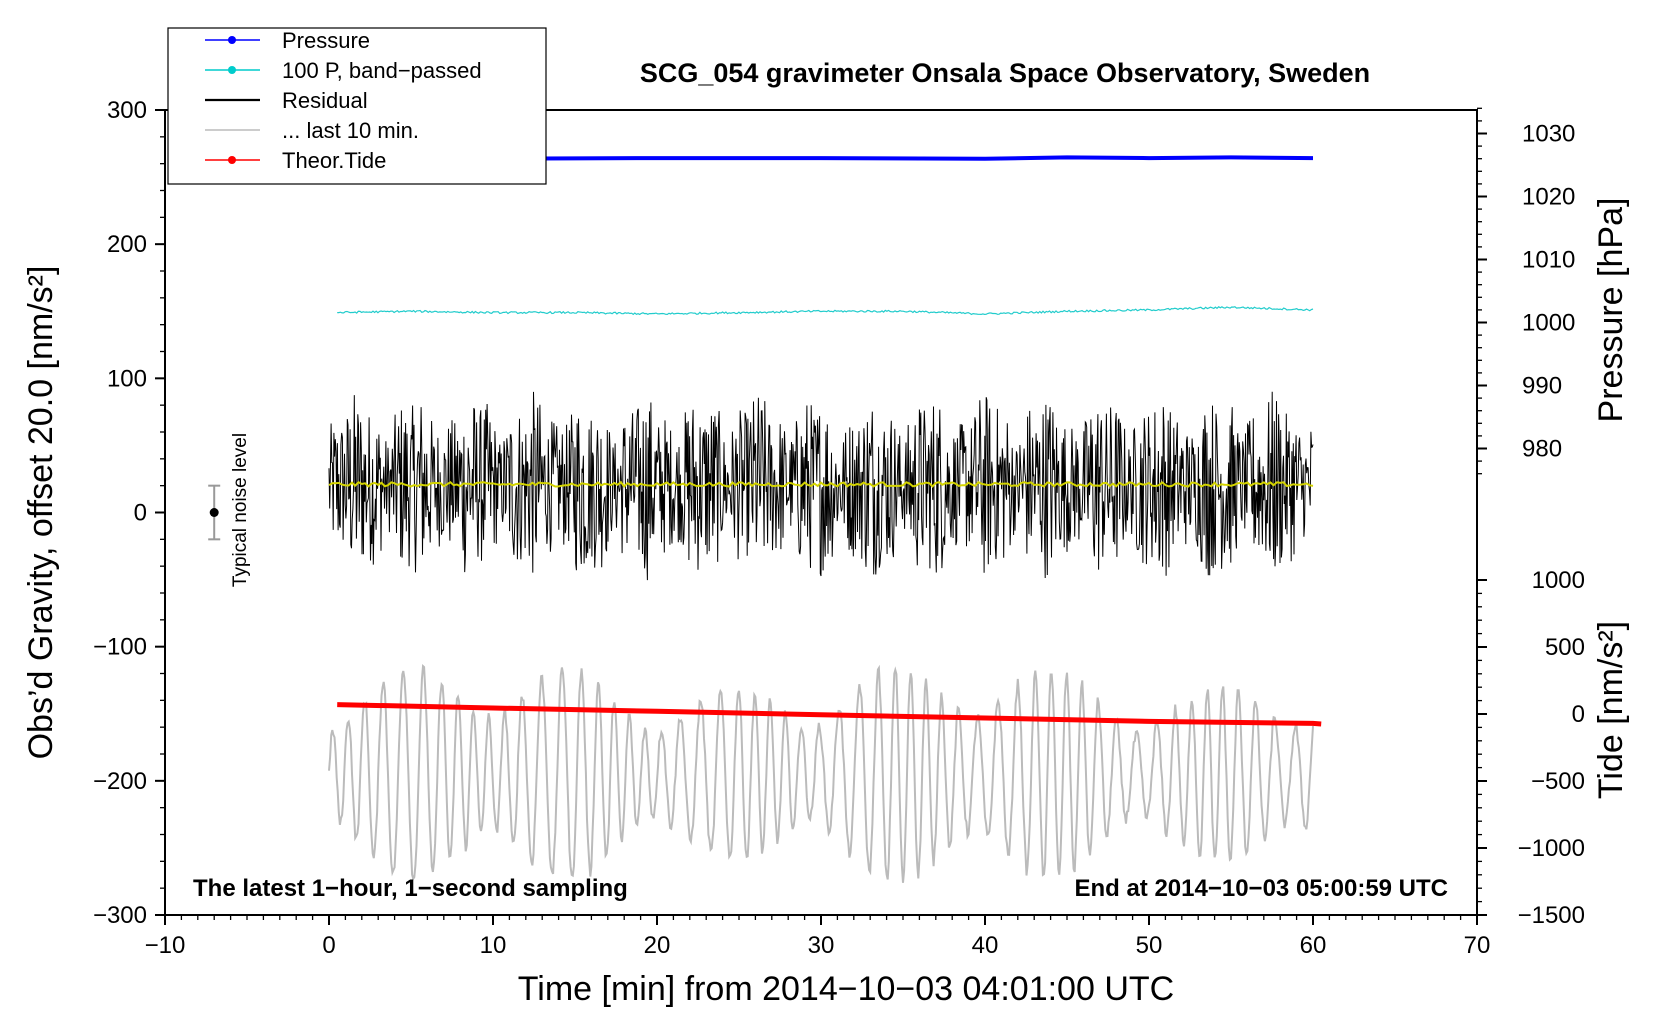  What do you see at coordinates (657, 945) in the screenshot?
I see `x-tick-label: 20` at bounding box center [657, 945].